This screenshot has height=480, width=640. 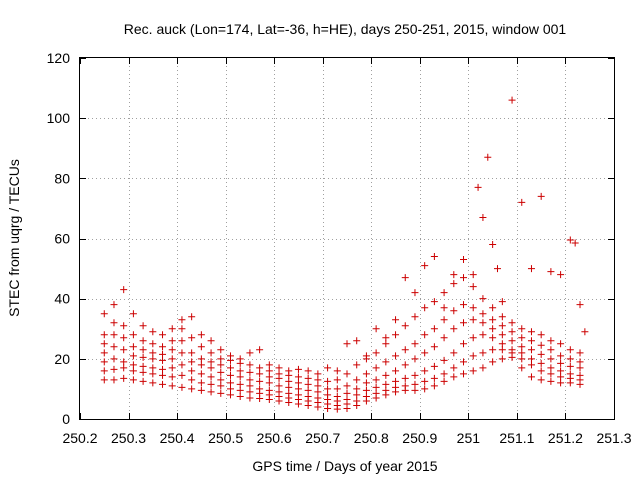 I want to click on x-axis-label: GPS time / Days of year 2015, so click(x=344, y=466).